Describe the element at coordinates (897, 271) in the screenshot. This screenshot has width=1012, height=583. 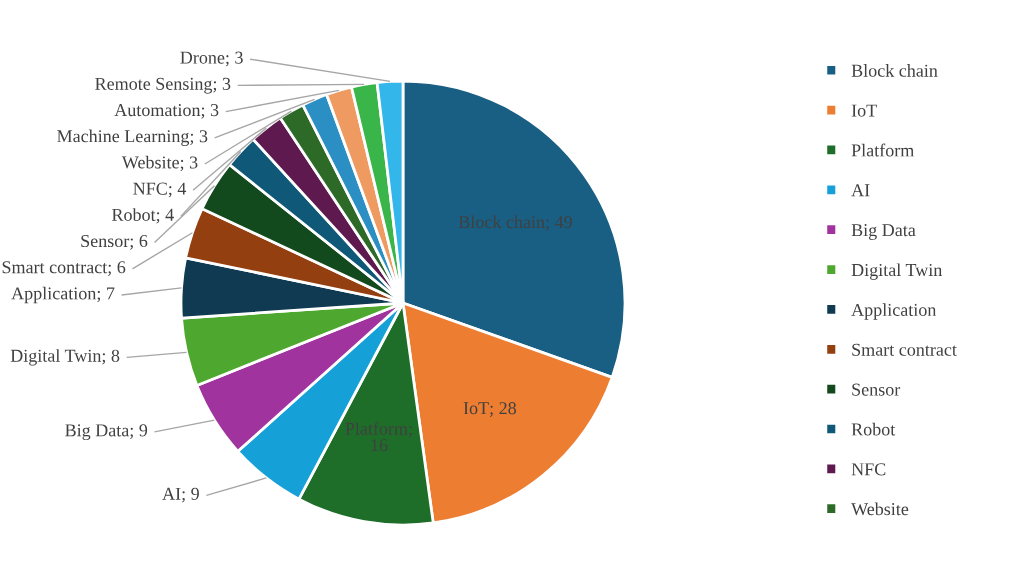
I see `legend-label: Digital Twin` at that location.